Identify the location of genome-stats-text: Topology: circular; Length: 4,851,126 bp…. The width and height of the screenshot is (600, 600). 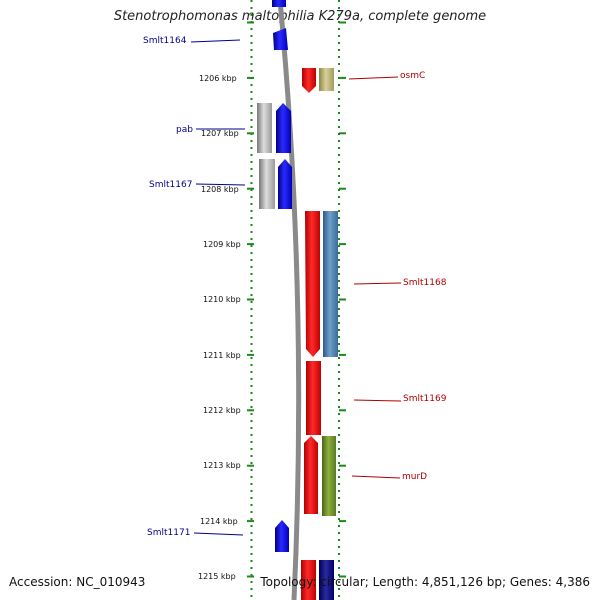
(425, 582).